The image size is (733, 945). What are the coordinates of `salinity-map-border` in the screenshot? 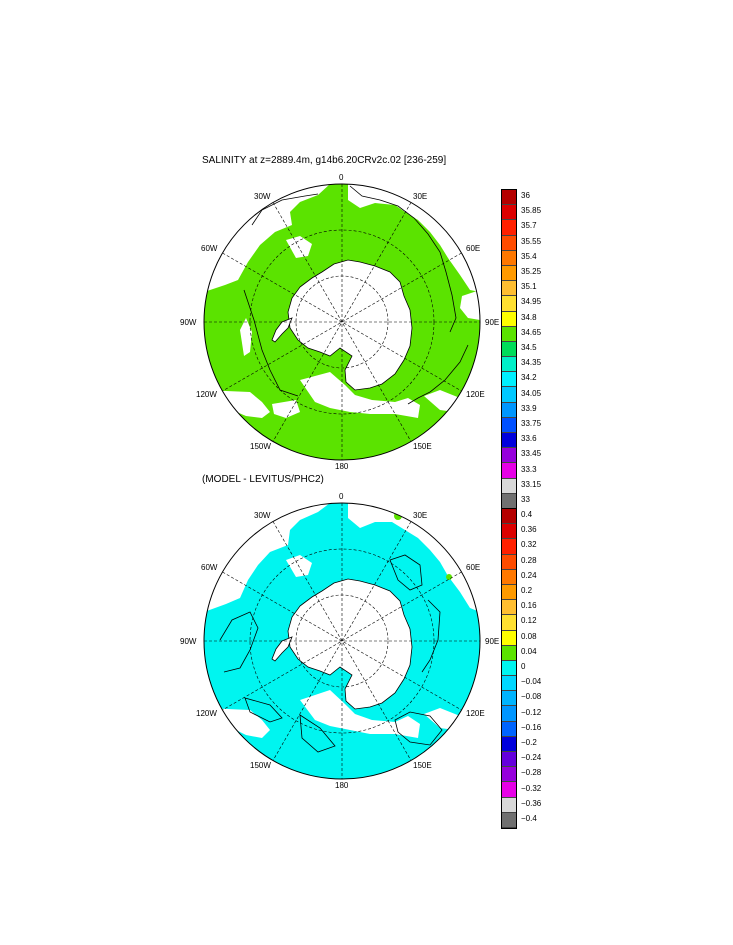 It's located at (342, 322).